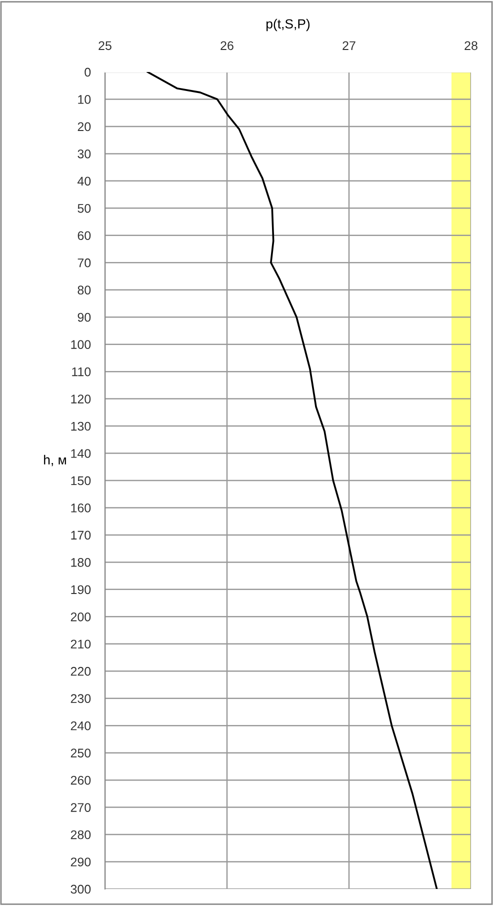 The height and width of the screenshot is (906, 493). I want to click on y-tick-label: 160, so click(81, 508).